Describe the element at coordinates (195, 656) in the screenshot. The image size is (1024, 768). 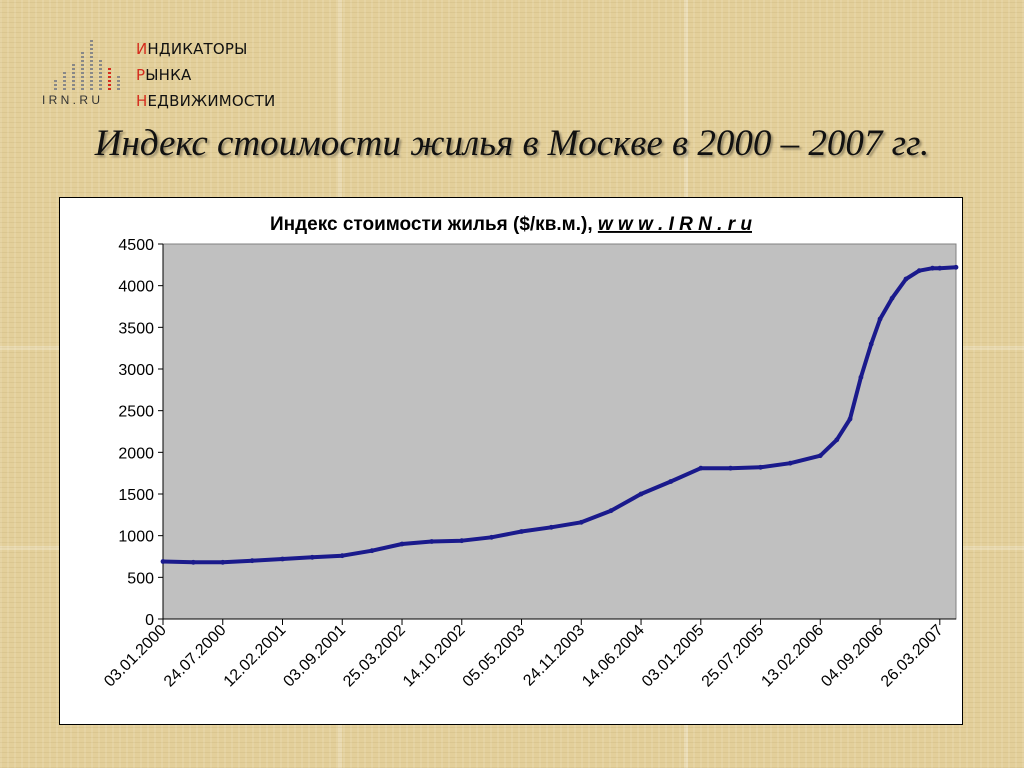
I see `x-tick-label: 24.07.2000` at that location.